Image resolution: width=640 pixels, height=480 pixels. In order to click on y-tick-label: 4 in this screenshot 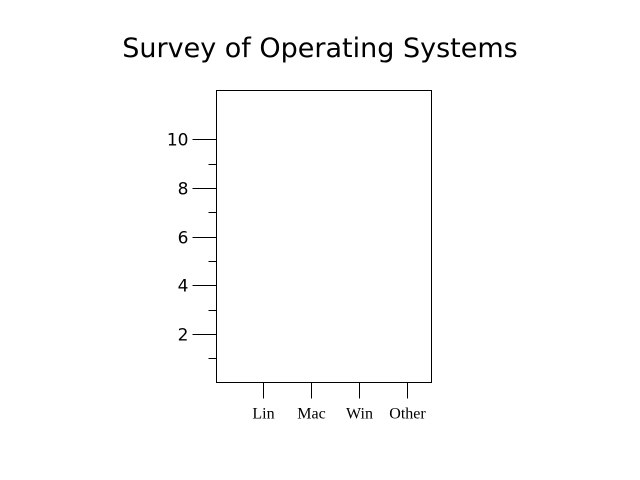, I will do `click(183, 287)`.